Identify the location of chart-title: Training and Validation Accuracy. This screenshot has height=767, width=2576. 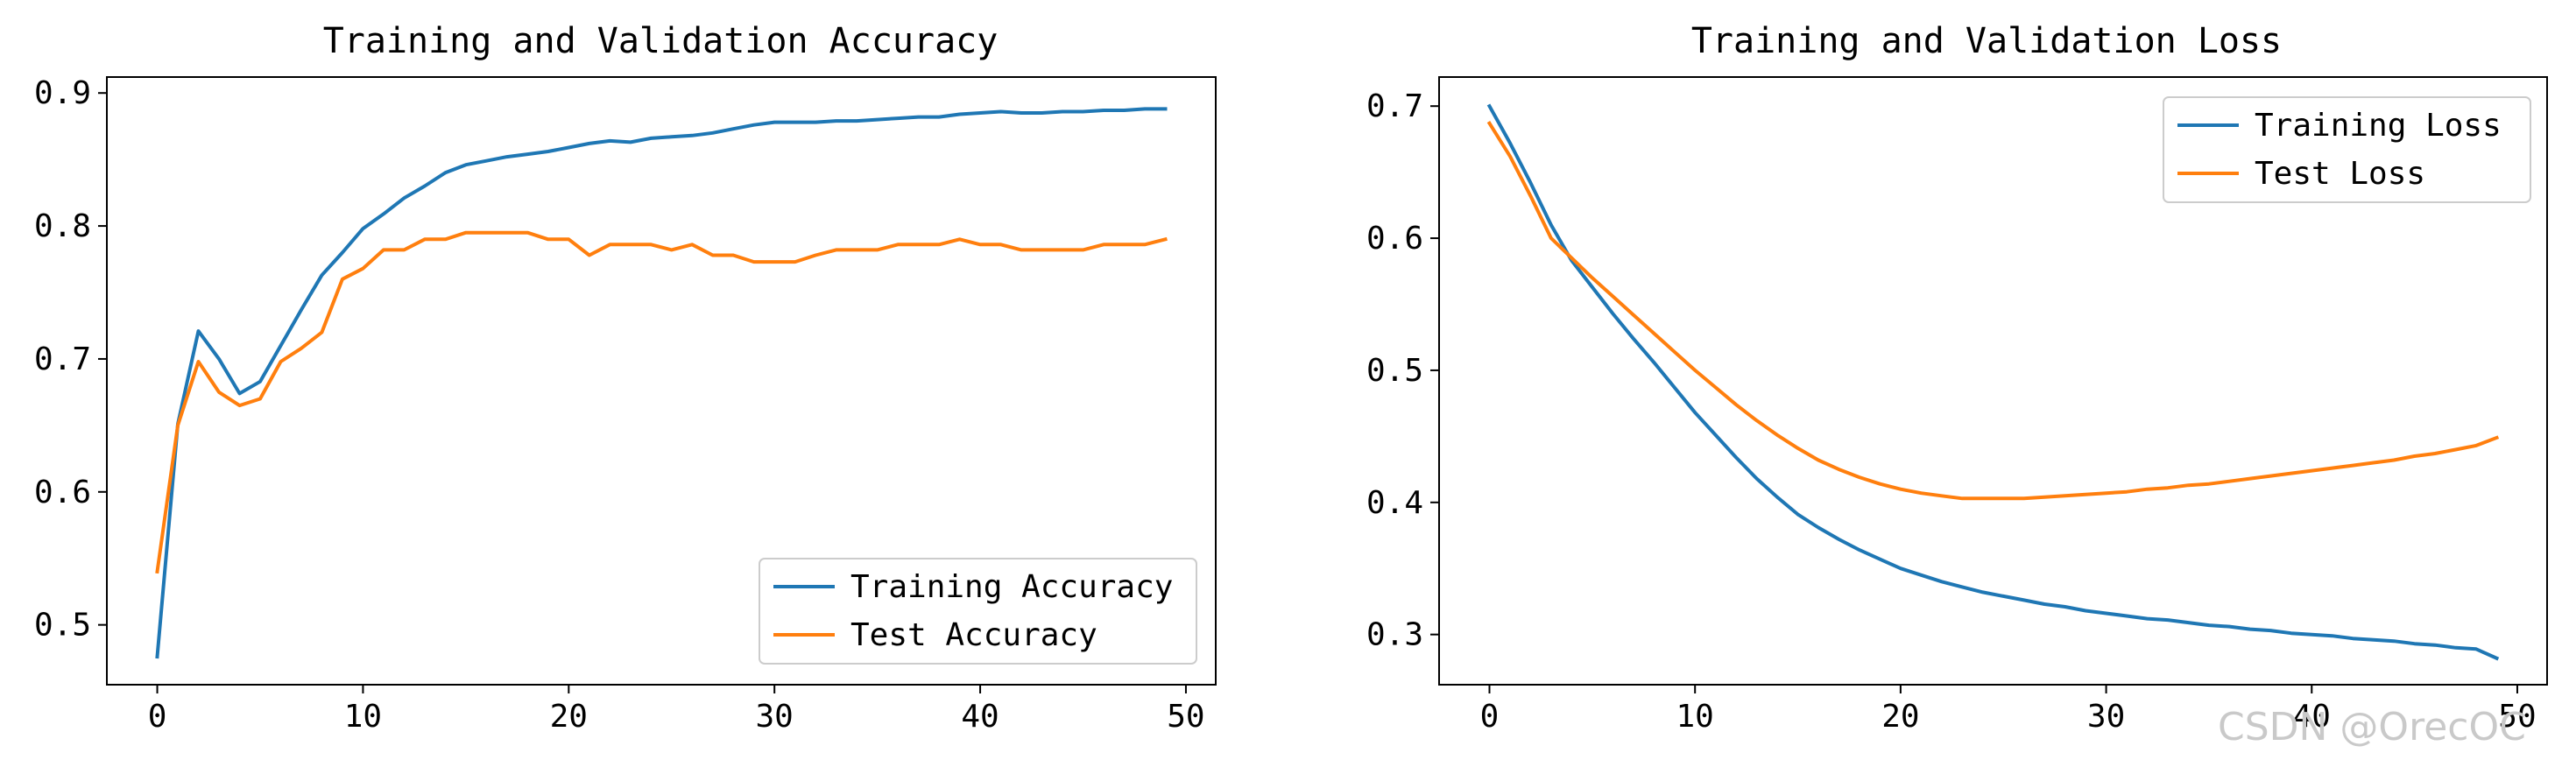
(661, 41).